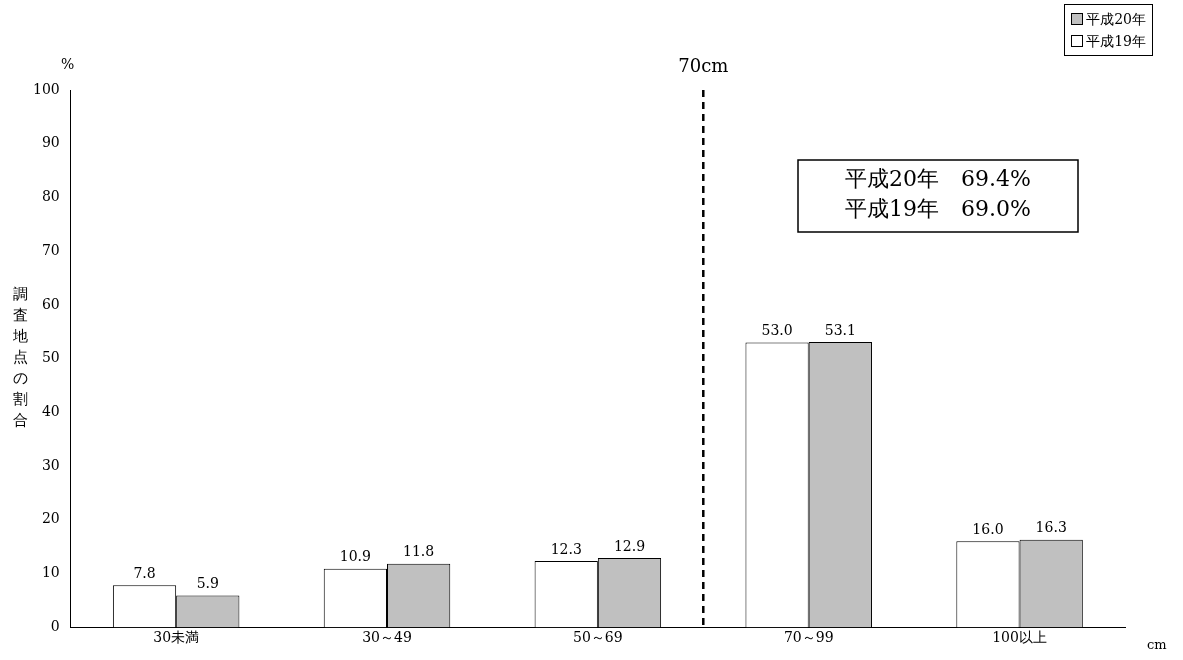 This screenshot has height=660, width=1183. What do you see at coordinates (387, 637) in the screenshot?
I see `x-tick-label: 30～49` at bounding box center [387, 637].